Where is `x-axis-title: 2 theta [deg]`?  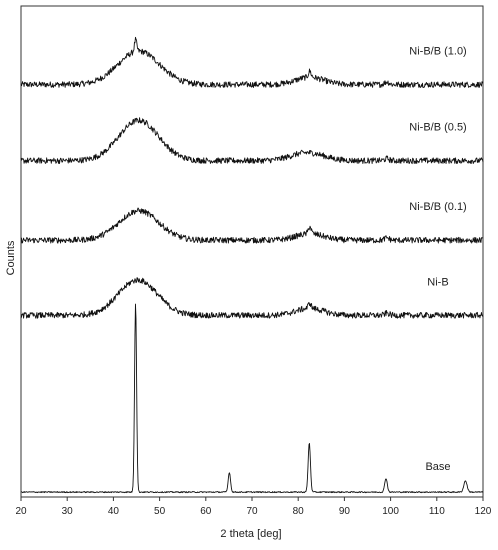
x-axis-title: 2 theta [deg] is located at coordinates (250, 534).